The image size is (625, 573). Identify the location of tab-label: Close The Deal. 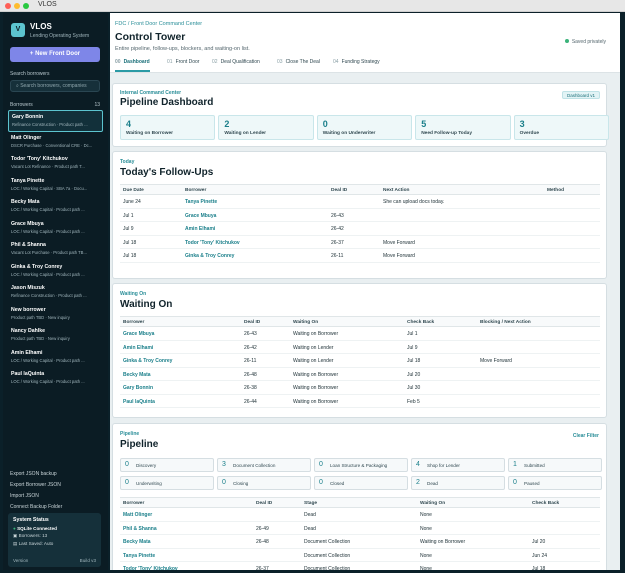
(302, 62).